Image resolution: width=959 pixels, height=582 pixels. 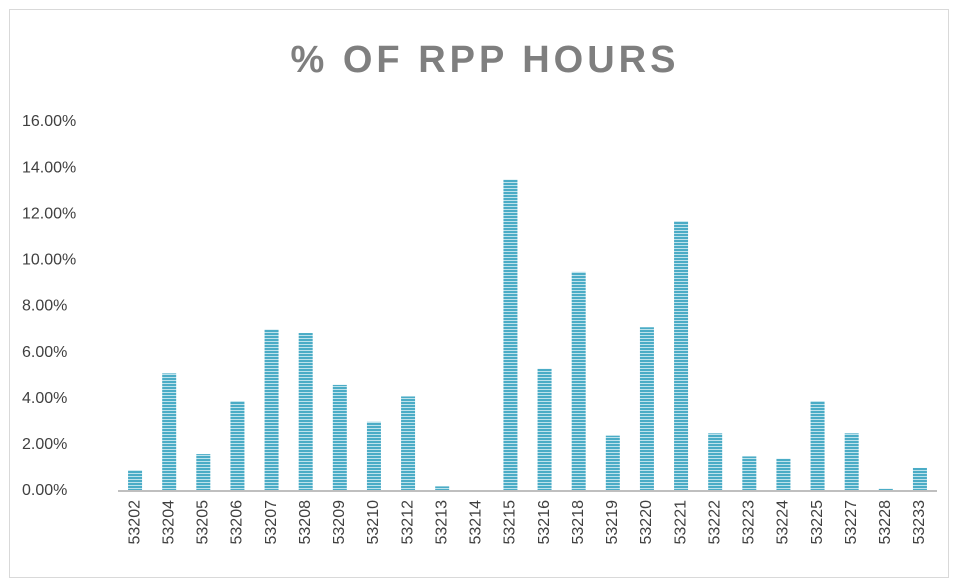 I want to click on x-tick-label: 53218, so click(x=578, y=522).